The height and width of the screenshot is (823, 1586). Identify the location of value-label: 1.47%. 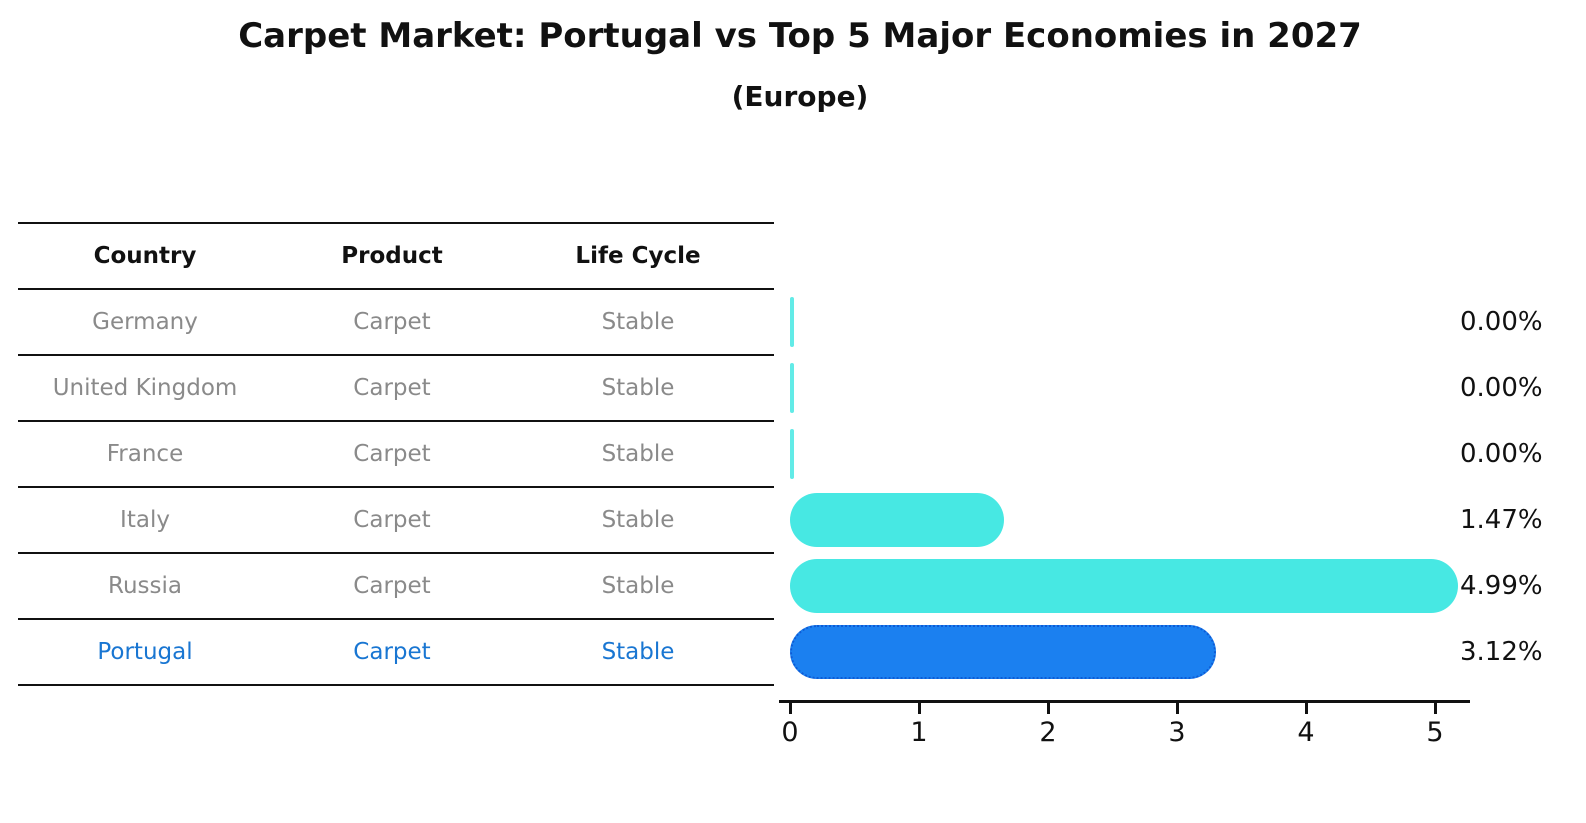
(1501, 520).